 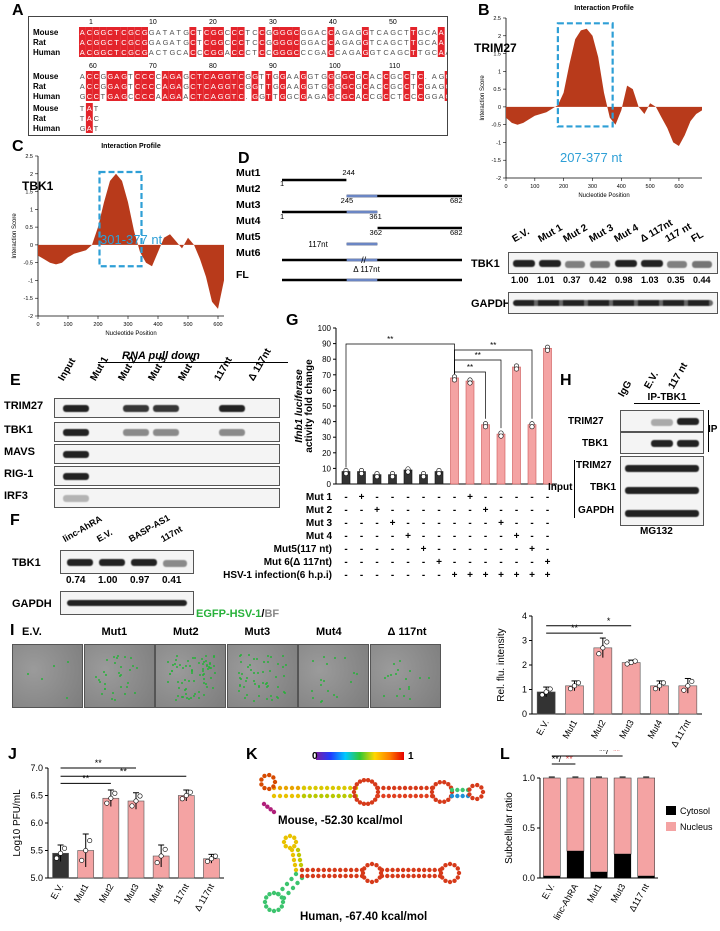 I want to click on construct-name: Mut6, so click(x=248, y=253).